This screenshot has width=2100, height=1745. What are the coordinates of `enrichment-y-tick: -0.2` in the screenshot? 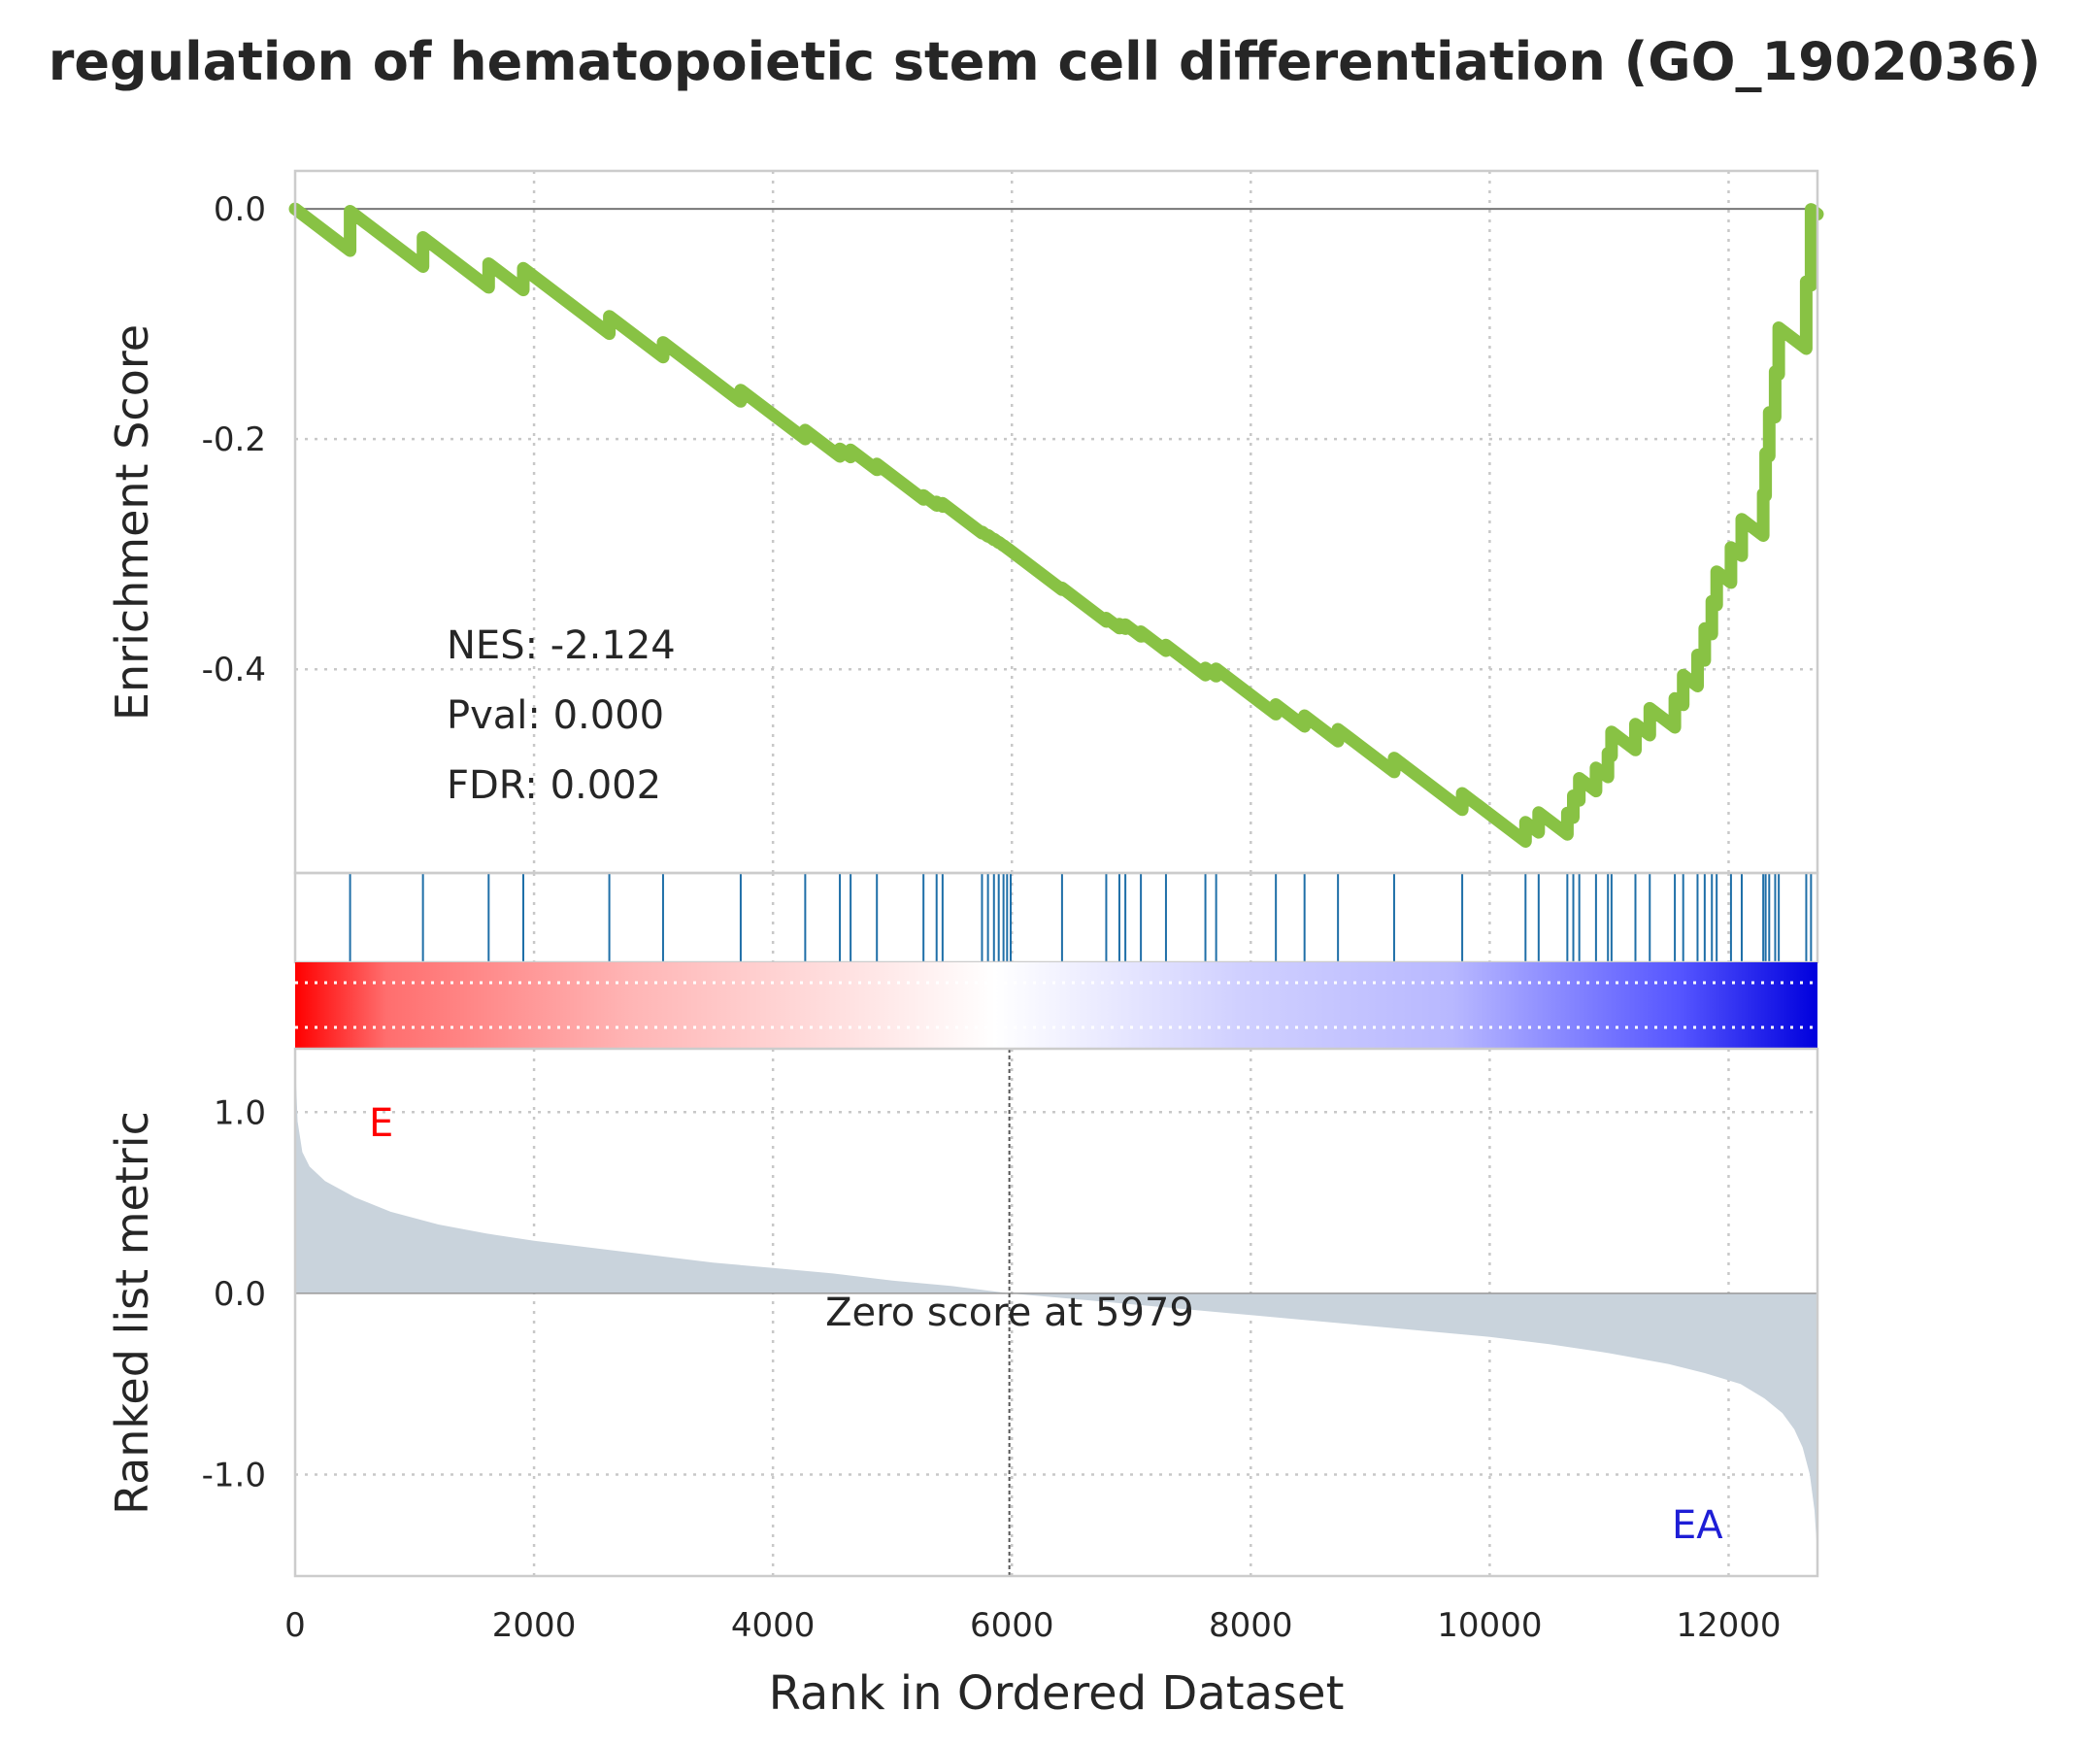 It's located at (234, 439).